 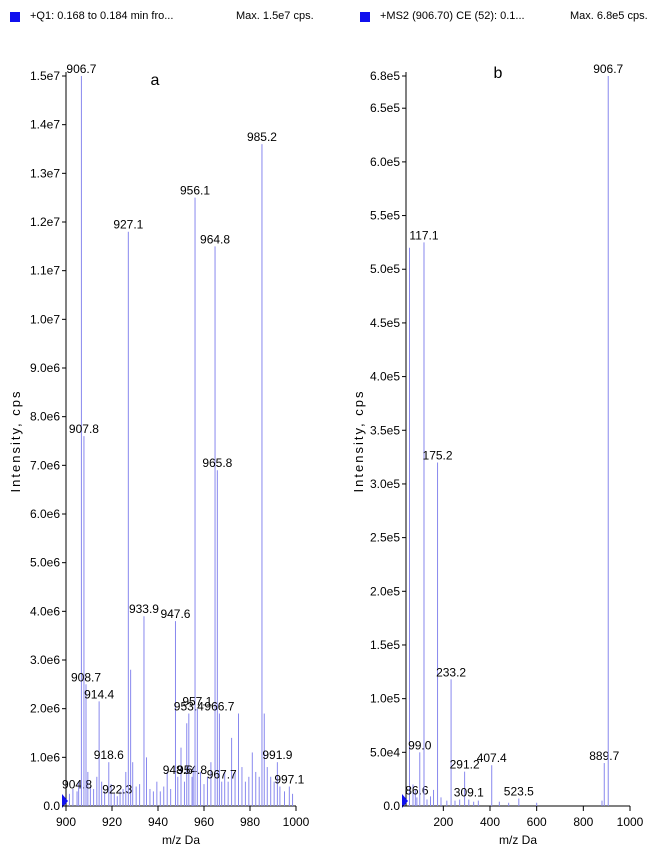 I want to click on panel-b-x-tick-label-2: 600, so click(x=537, y=822).